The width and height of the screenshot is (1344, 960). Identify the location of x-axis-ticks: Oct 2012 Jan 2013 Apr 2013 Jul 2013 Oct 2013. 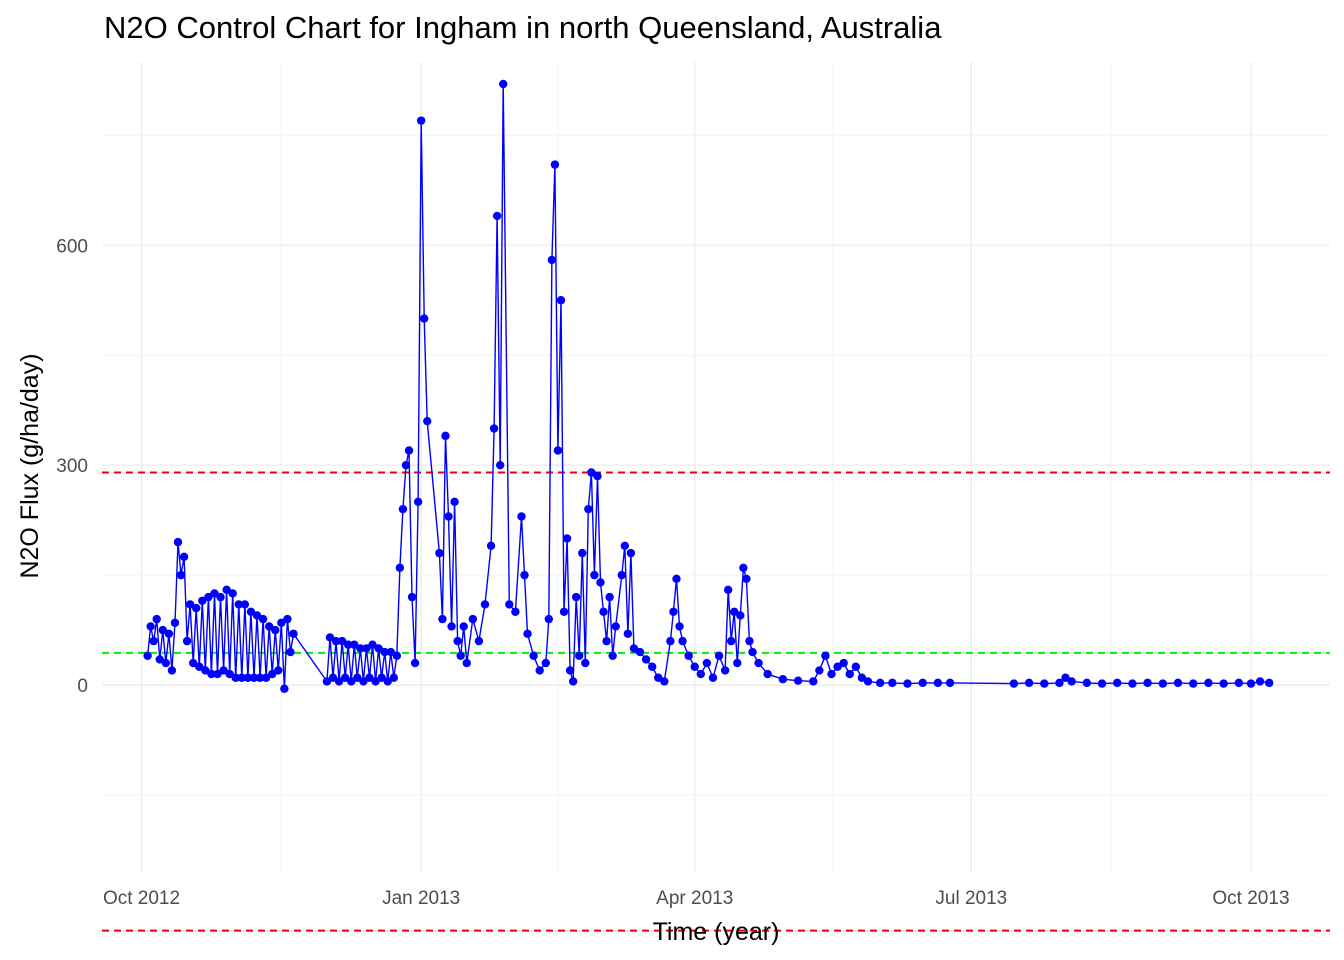
(696, 898).